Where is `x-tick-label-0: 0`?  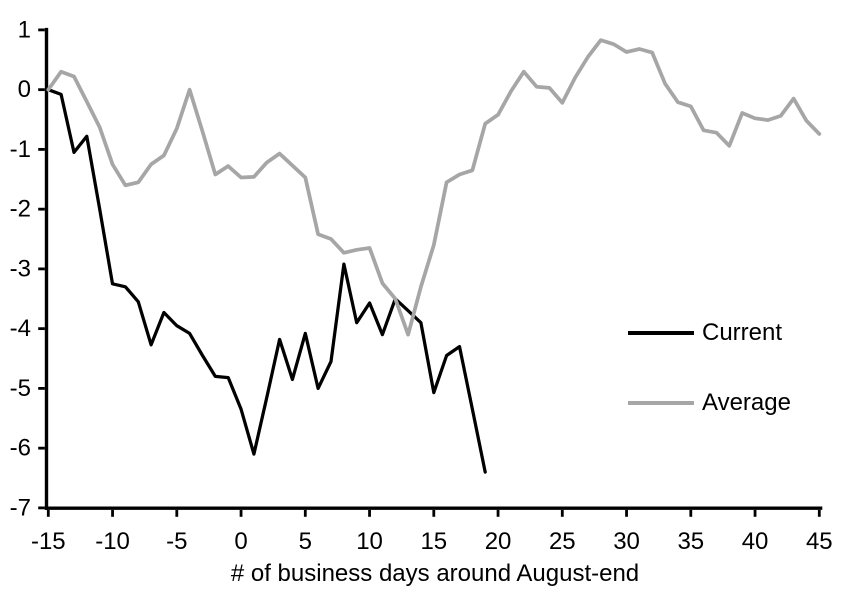 x-tick-label-0: 0 is located at coordinates (240, 541).